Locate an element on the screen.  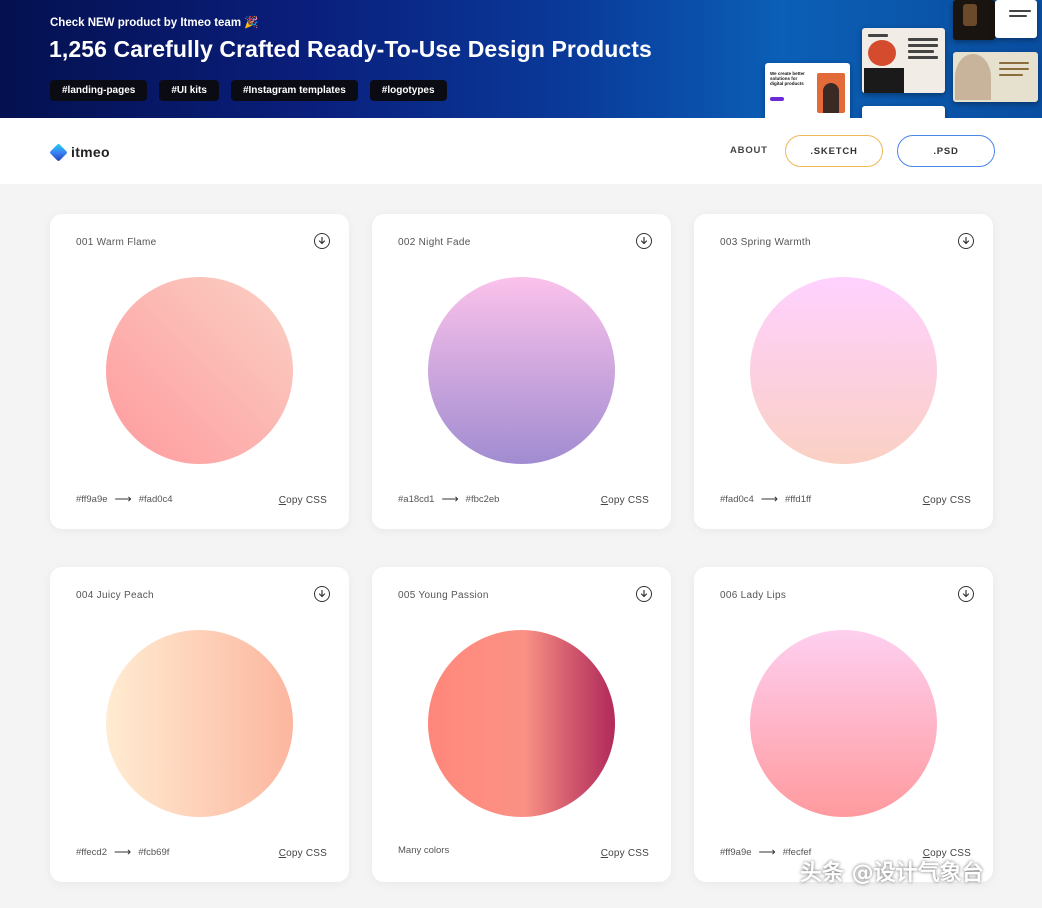
preview-dark-glow is located at coordinates (970, 15).